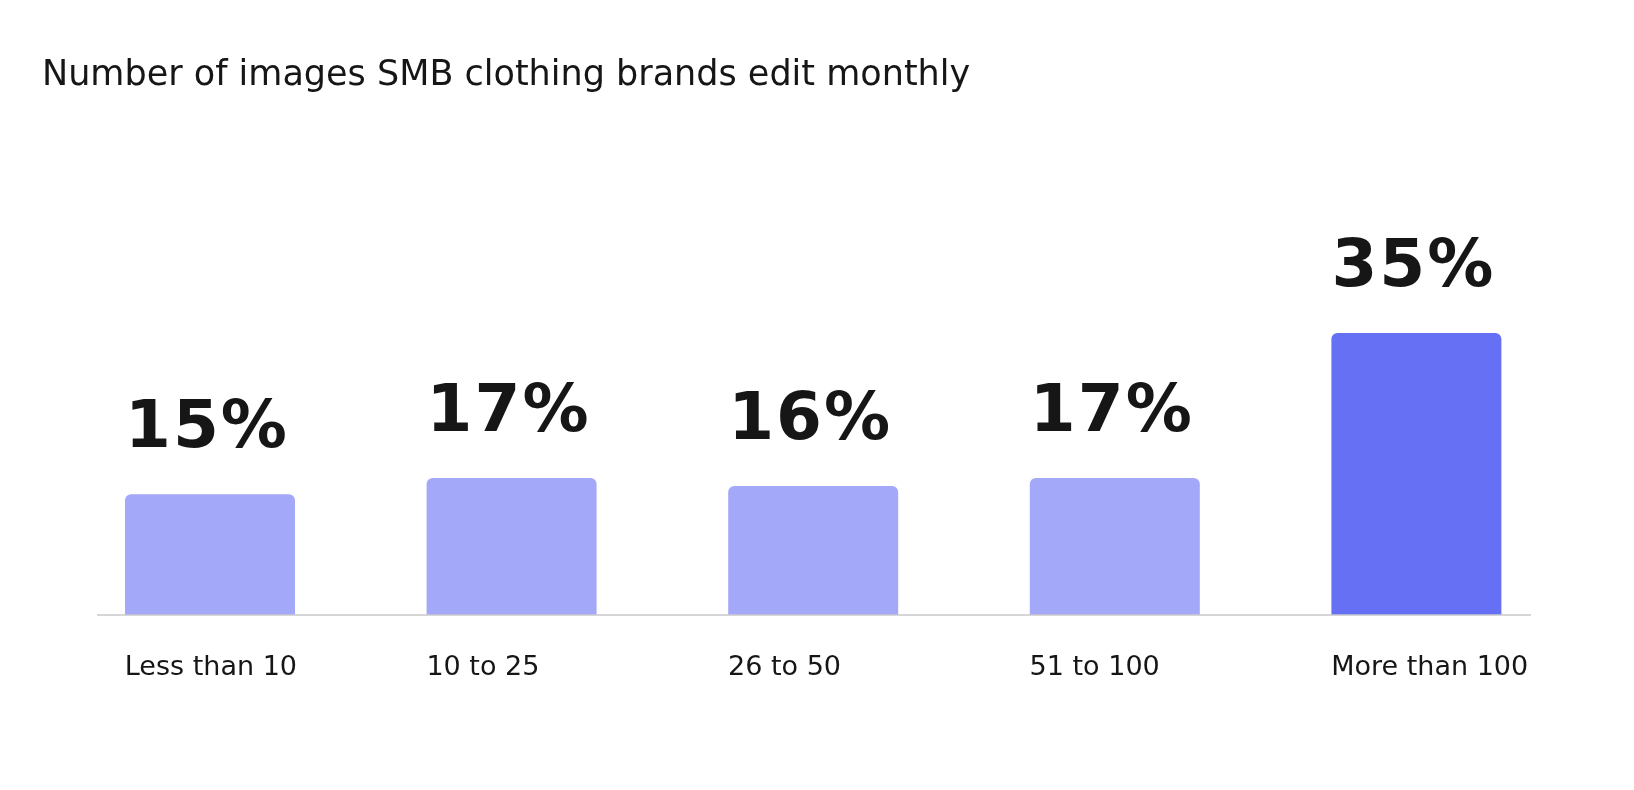 This screenshot has width=1634, height=790. Describe the element at coordinates (210, 665) in the screenshot. I see `x-tick-label: Less than 10` at that location.